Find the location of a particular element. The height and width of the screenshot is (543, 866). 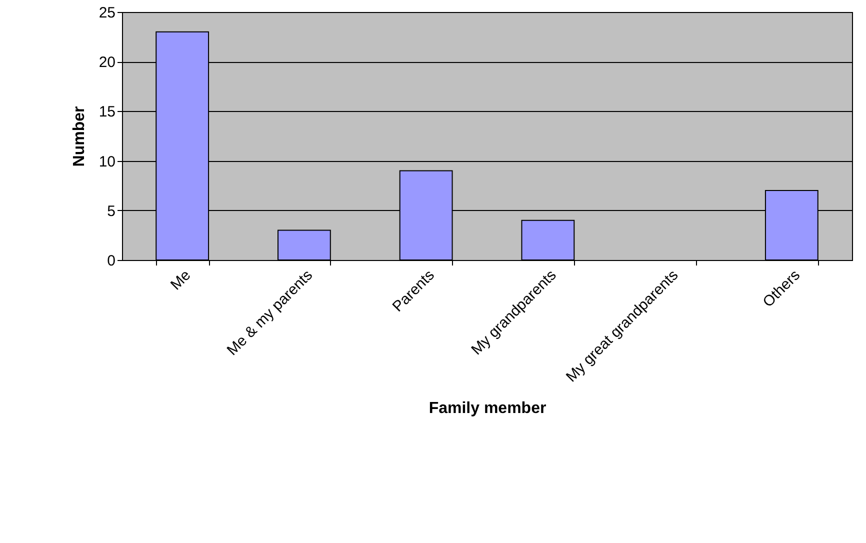

x-axis-title: Family member is located at coordinates (487, 408).